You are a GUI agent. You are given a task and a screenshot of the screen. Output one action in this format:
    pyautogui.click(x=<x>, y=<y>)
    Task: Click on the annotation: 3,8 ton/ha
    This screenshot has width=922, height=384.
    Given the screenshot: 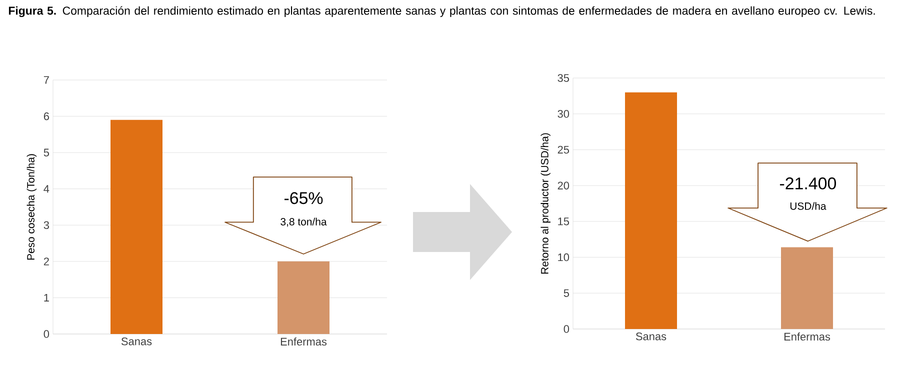 What is the action you would take?
    pyautogui.click(x=303, y=222)
    